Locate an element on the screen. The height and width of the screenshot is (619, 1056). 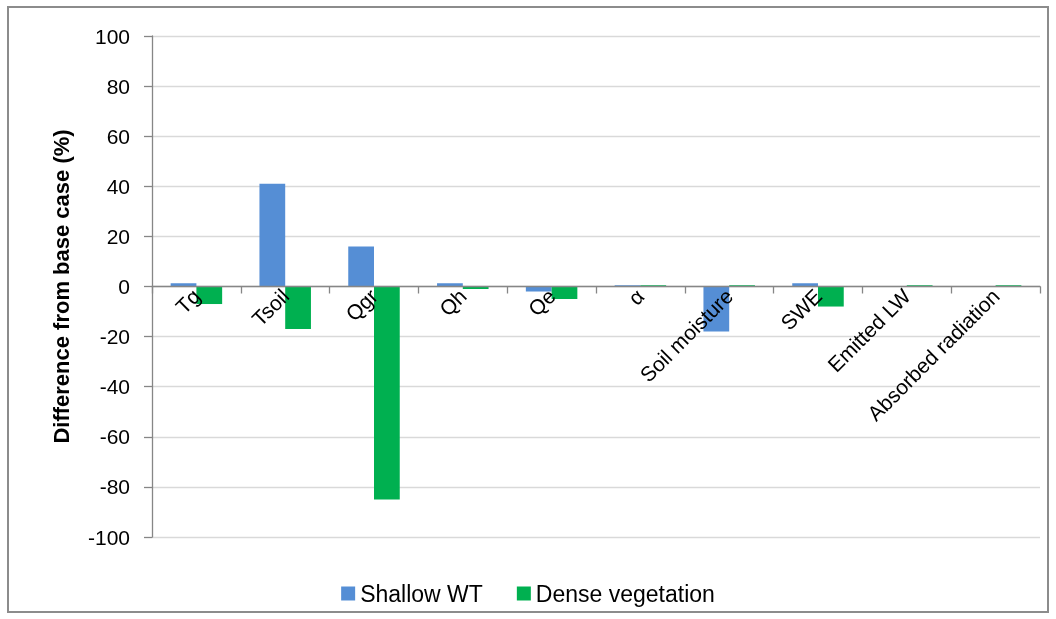
x-tick-label: Qgr is located at coordinates (362, 305).